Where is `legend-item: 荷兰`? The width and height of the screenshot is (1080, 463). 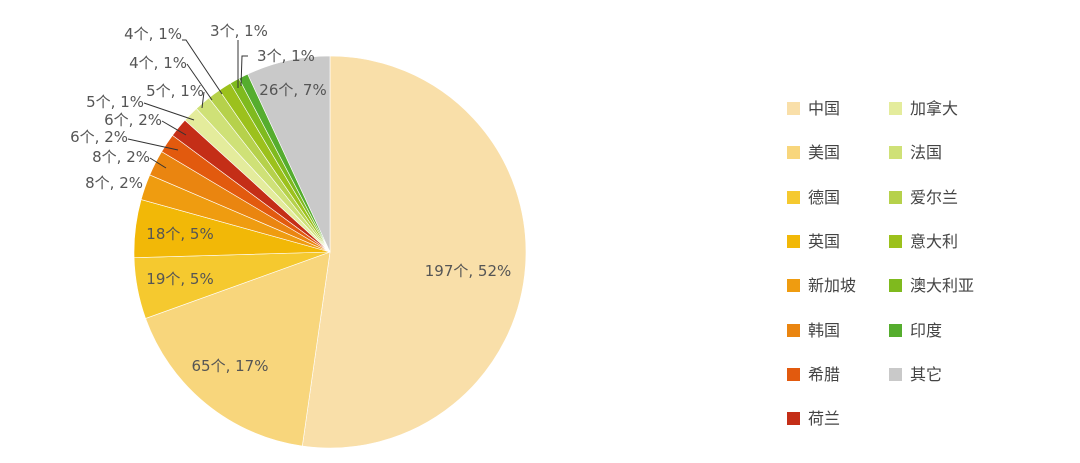 legend-item: 荷兰 is located at coordinates (813, 419).